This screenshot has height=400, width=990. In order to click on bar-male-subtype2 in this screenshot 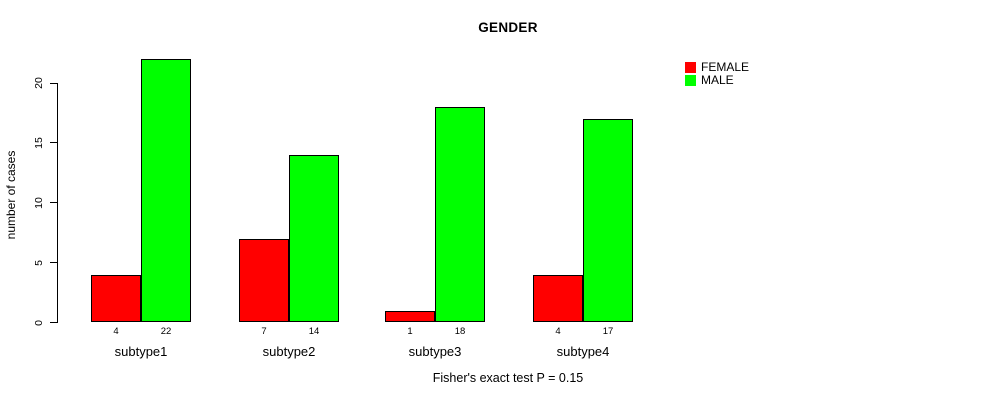, I will do `click(314, 238)`.